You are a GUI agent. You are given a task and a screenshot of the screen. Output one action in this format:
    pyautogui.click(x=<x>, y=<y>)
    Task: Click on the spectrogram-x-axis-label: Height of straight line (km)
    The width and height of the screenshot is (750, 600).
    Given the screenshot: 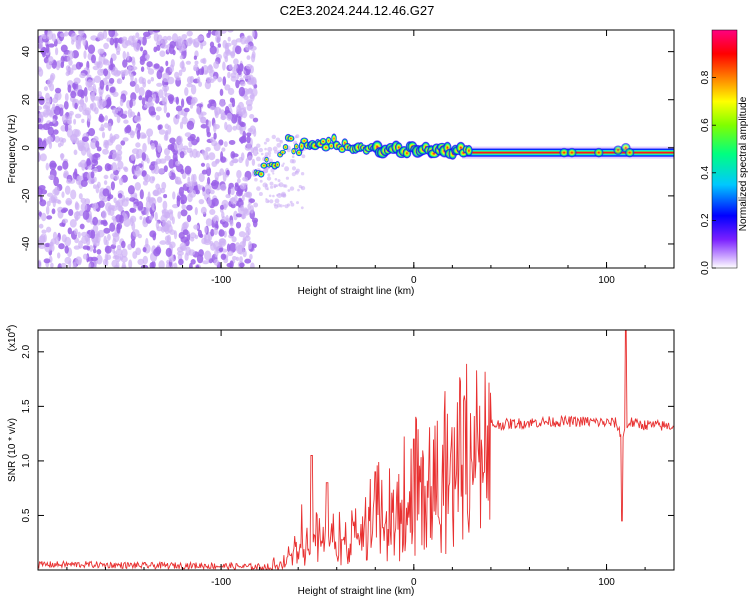 What is the action you would take?
    pyautogui.click(x=356, y=291)
    